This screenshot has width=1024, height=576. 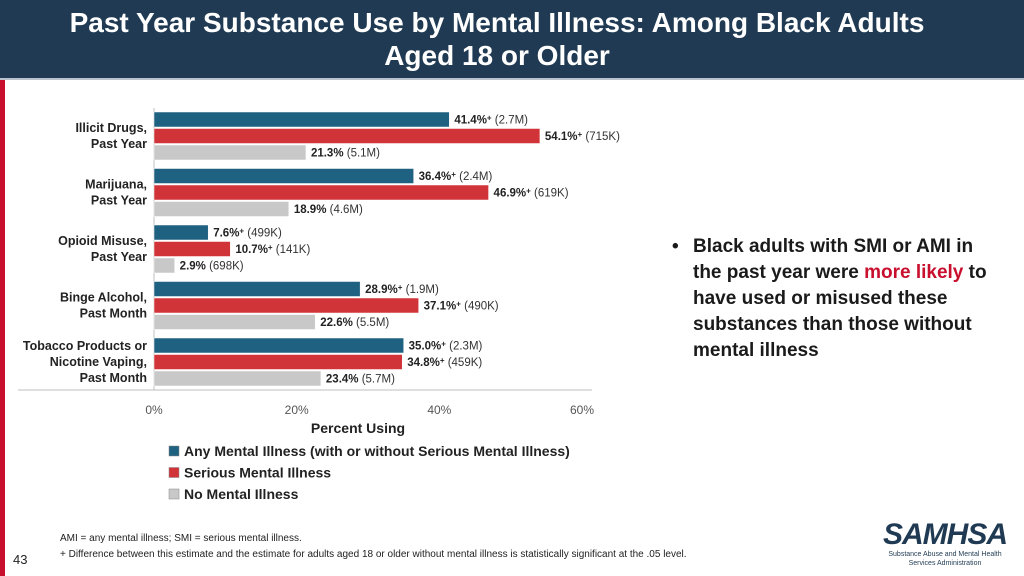 I want to click on samhsa-logo-line-2: Services Administration, so click(x=945, y=563).